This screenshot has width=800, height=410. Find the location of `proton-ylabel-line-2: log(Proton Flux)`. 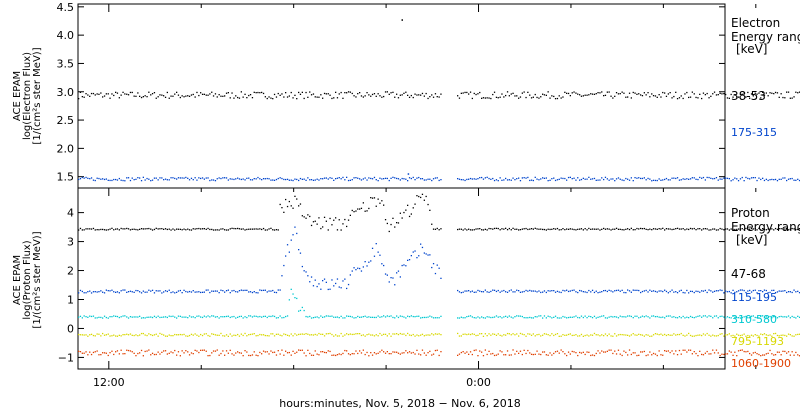

proton-ylabel-line-2: log(Proton Flux) is located at coordinates (27, 279).